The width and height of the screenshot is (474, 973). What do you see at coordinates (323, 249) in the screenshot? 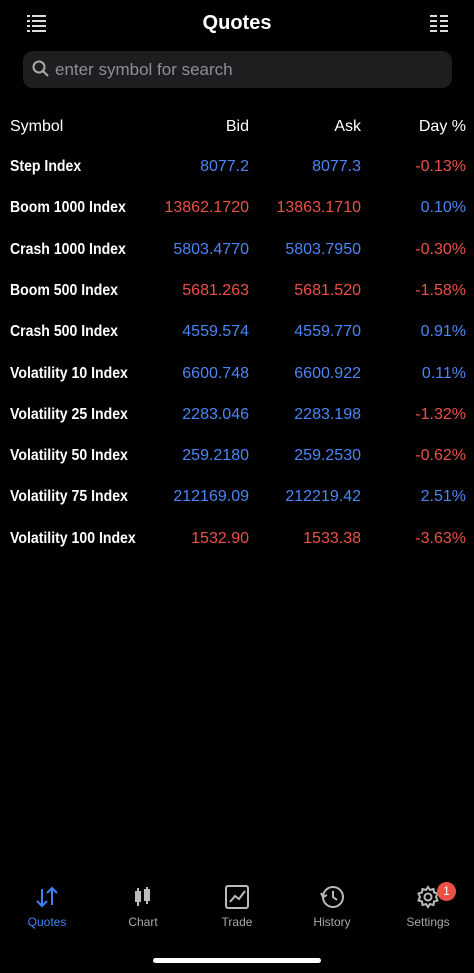
I see `ask: 5803.7950` at bounding box center [323, 249].